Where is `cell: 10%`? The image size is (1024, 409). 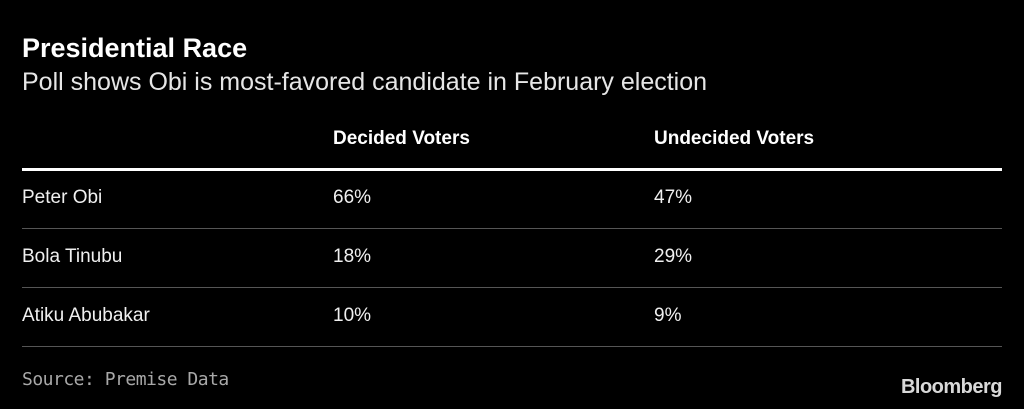
cell: 10% is located at coordinates (352, 315).